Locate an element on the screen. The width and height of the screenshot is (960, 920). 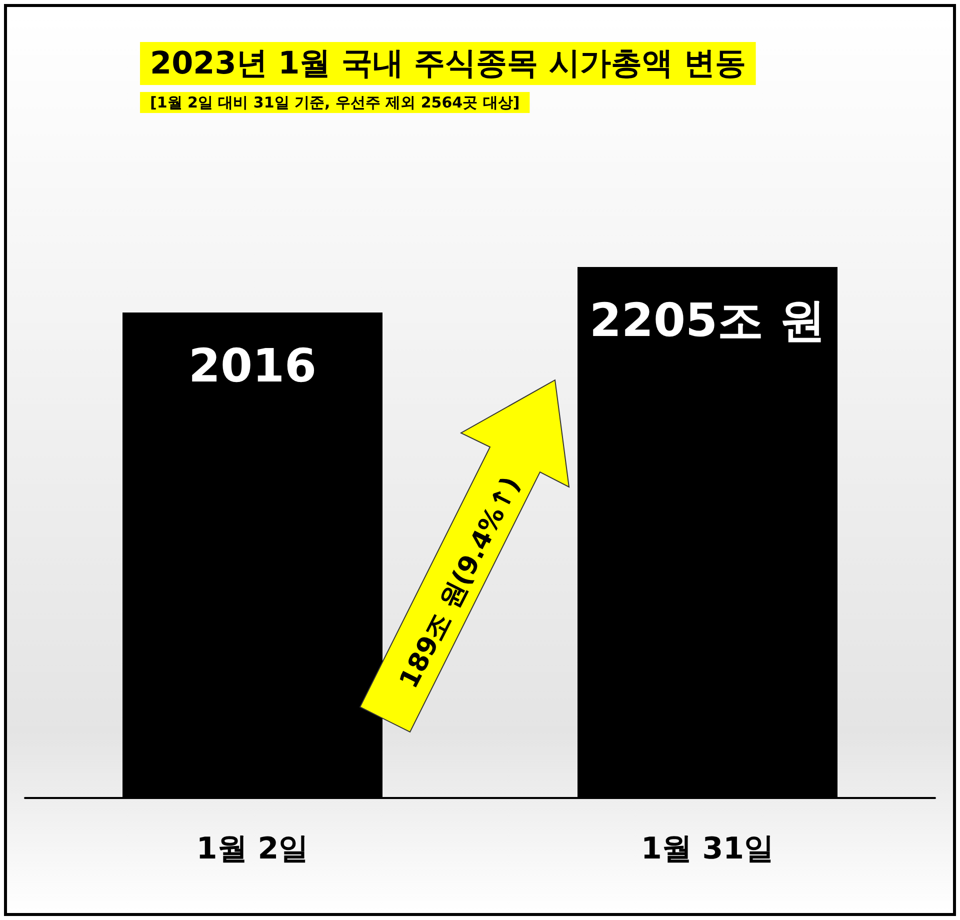
x-tick-label: 1월 2일 is located at coordinates (252, 849).